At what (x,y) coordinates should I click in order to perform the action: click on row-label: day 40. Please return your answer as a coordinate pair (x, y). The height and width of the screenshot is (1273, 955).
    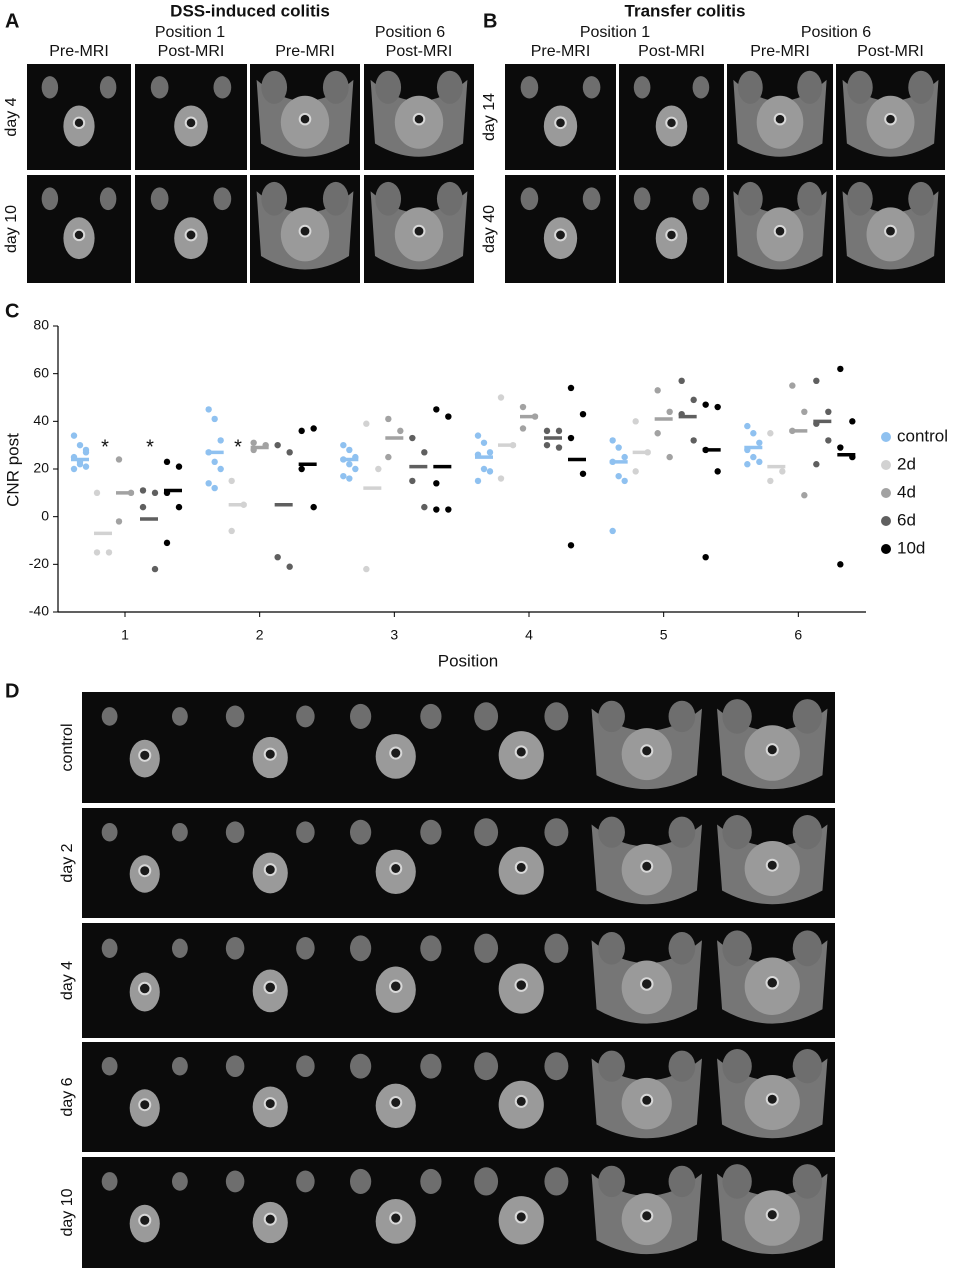
    Looking at the image, I should click on (489, 229).